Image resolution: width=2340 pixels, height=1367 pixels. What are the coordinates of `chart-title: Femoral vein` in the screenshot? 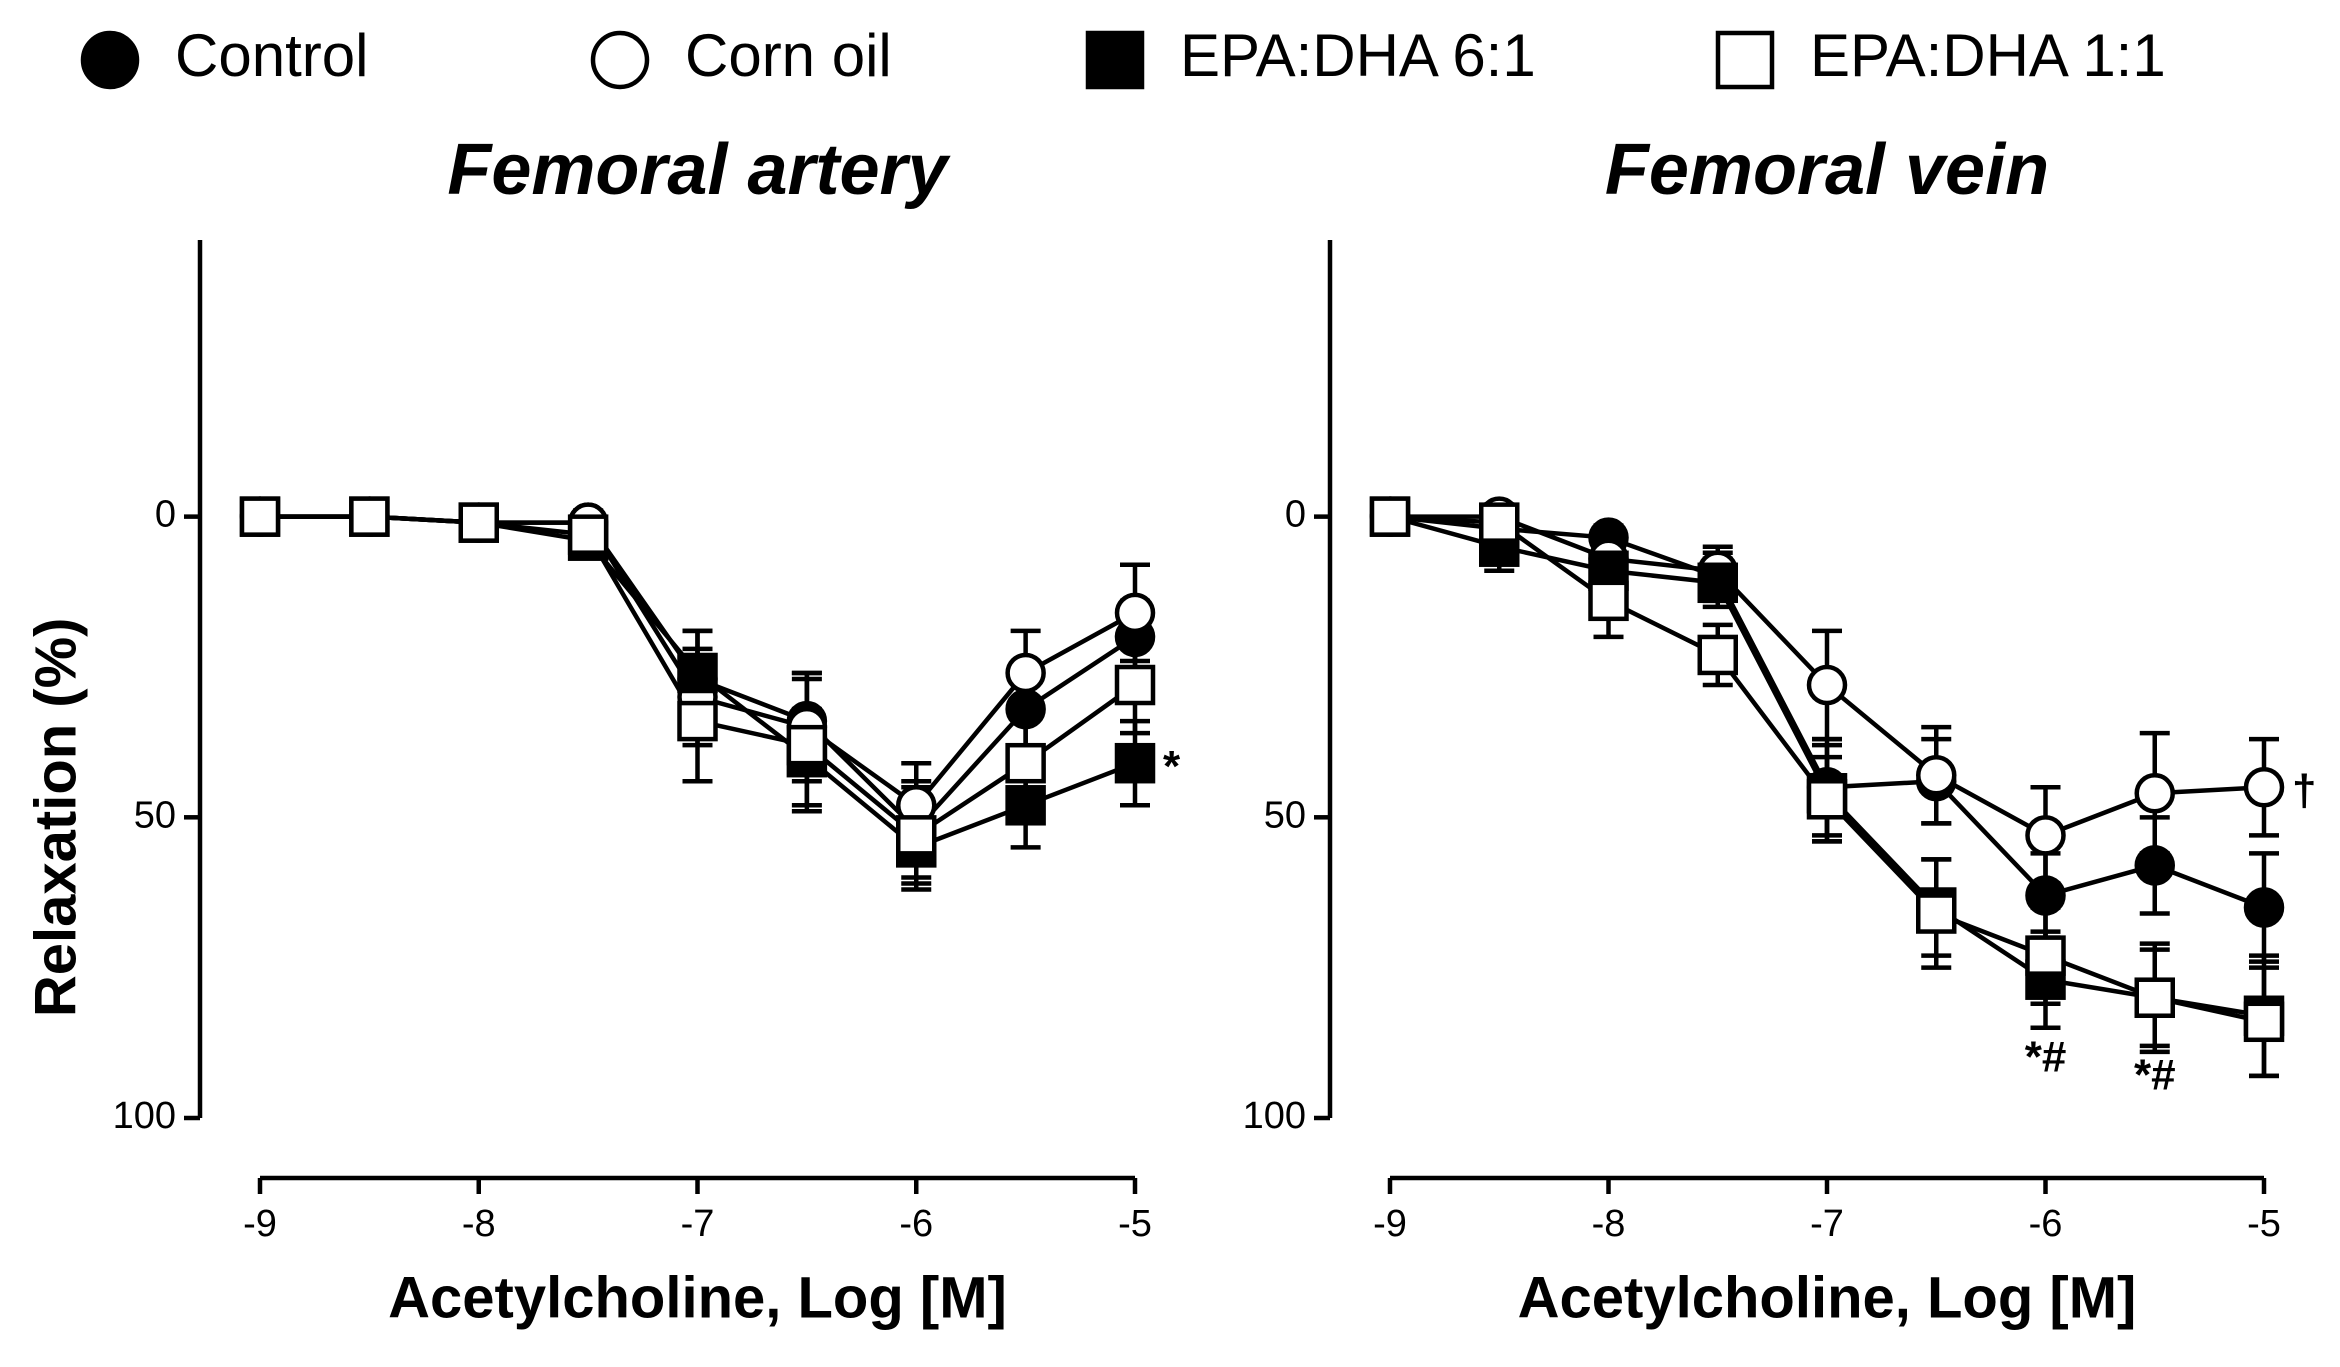 It's located at (1827, 170).